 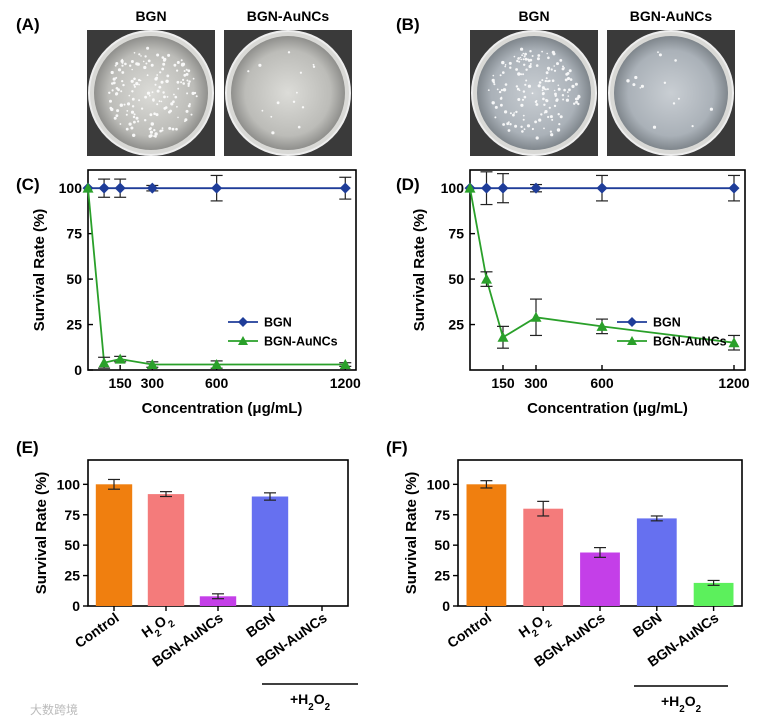 What do you see at coordinates (278, 323) in the screenshot?
I see `legend-label: BGN` at bounding box center [278, 323].